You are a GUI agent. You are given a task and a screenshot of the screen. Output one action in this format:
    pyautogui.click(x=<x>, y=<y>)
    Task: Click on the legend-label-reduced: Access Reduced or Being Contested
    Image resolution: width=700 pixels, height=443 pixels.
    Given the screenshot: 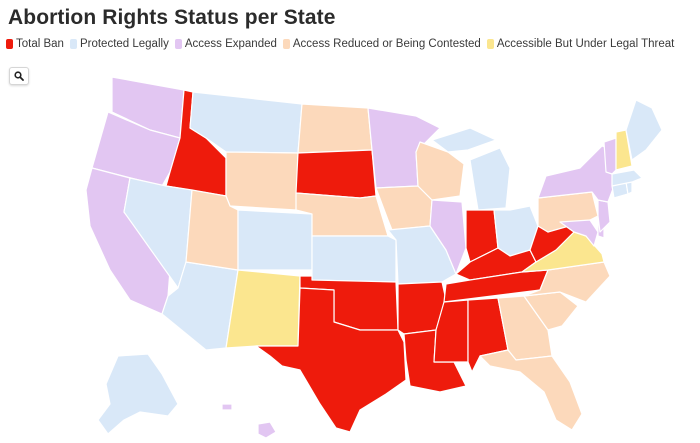 What is the action you would take?
    pyautogui.click(x=386, y=44)
    